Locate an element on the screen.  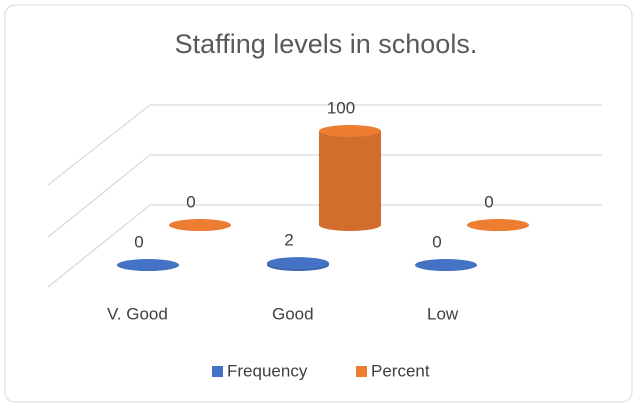
x-tick-label: Good is located at coordinates (293, 313).